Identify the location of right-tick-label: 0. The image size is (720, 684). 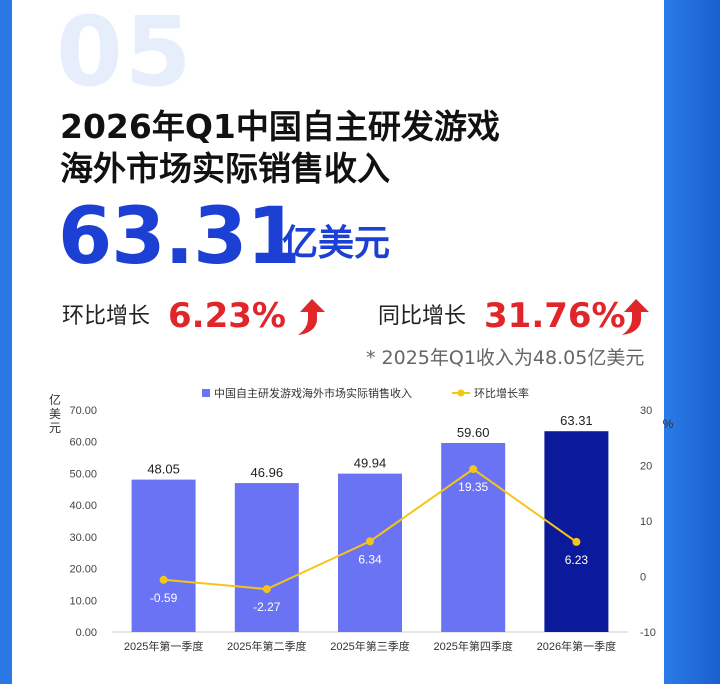
(643, 578).